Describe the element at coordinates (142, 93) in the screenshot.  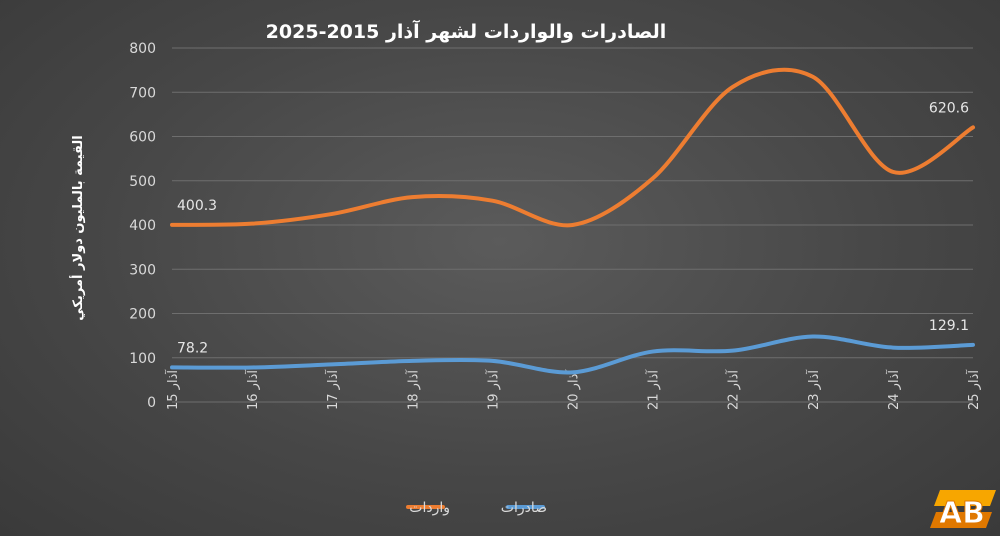
I see `y-tick-label: 700` at that location.